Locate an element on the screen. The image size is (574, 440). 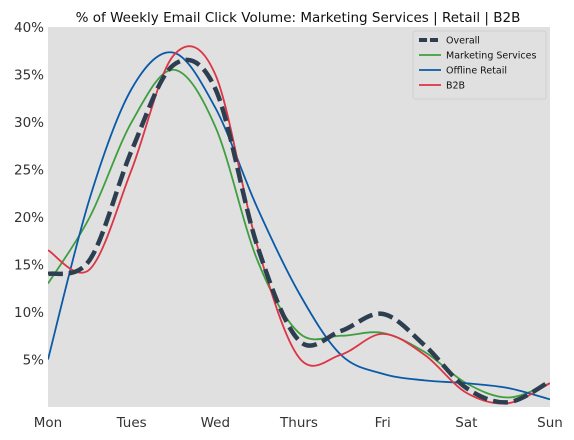
x-axis: Mon Tues Wed Thurs Fri Sat Sun is located at coordinates (298, 423).